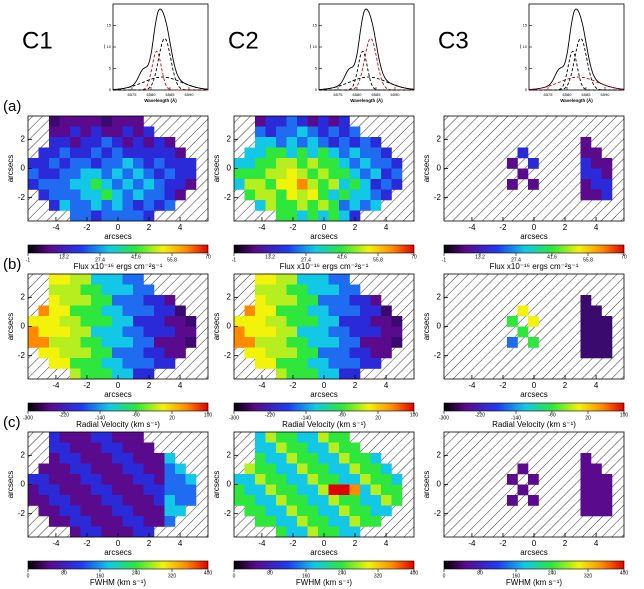 This screenshot has width=644, height=589. Describe the element at coordinates (358, 94) in the screenshot. I see `spectrum-tick-label: 6580` at that location.